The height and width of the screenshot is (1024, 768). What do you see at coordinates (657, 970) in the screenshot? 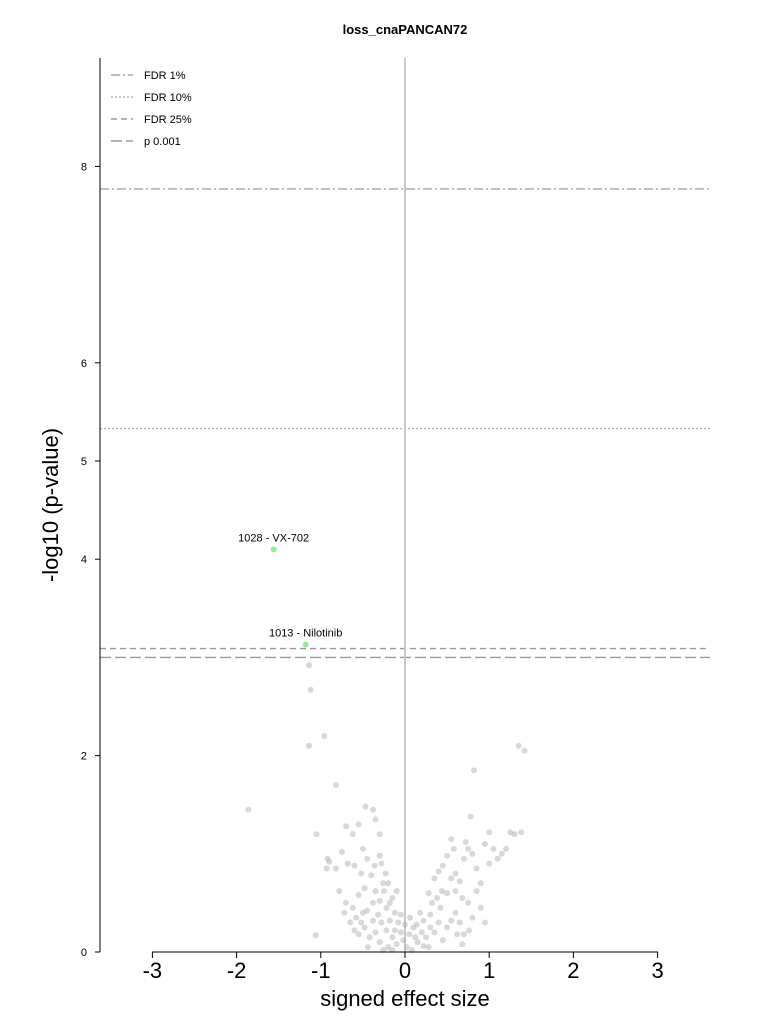
I see `x-tick-label: 3` at bounding box center [657, 970].